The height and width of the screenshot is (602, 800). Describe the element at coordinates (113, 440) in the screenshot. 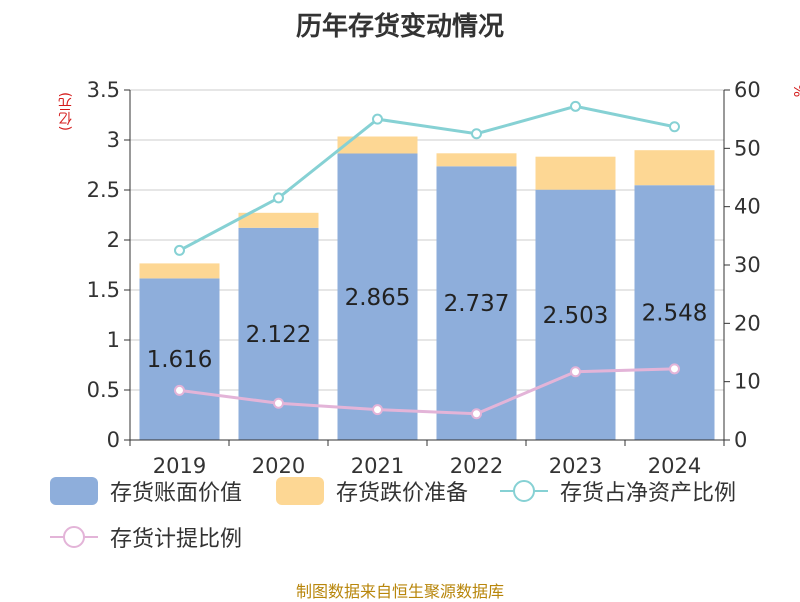

I see `left-axis-tick-label: 0` at that location.